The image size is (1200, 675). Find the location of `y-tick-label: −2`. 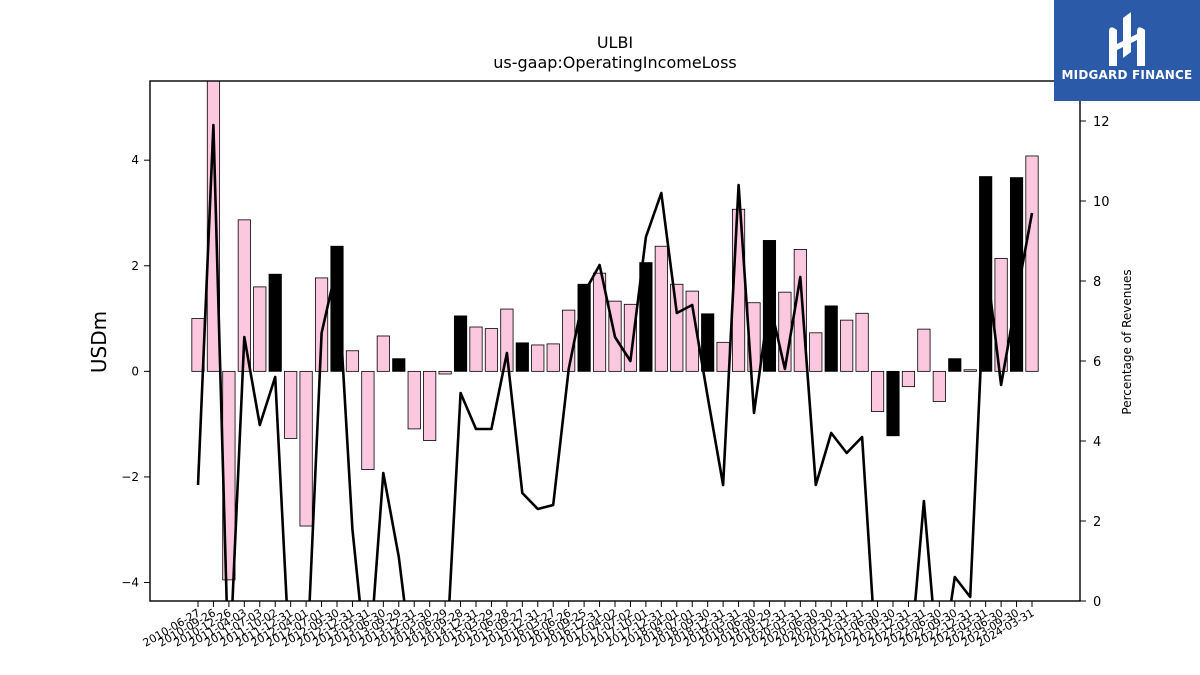

y-tick-label: −2 is located at coordinates (130, 477).